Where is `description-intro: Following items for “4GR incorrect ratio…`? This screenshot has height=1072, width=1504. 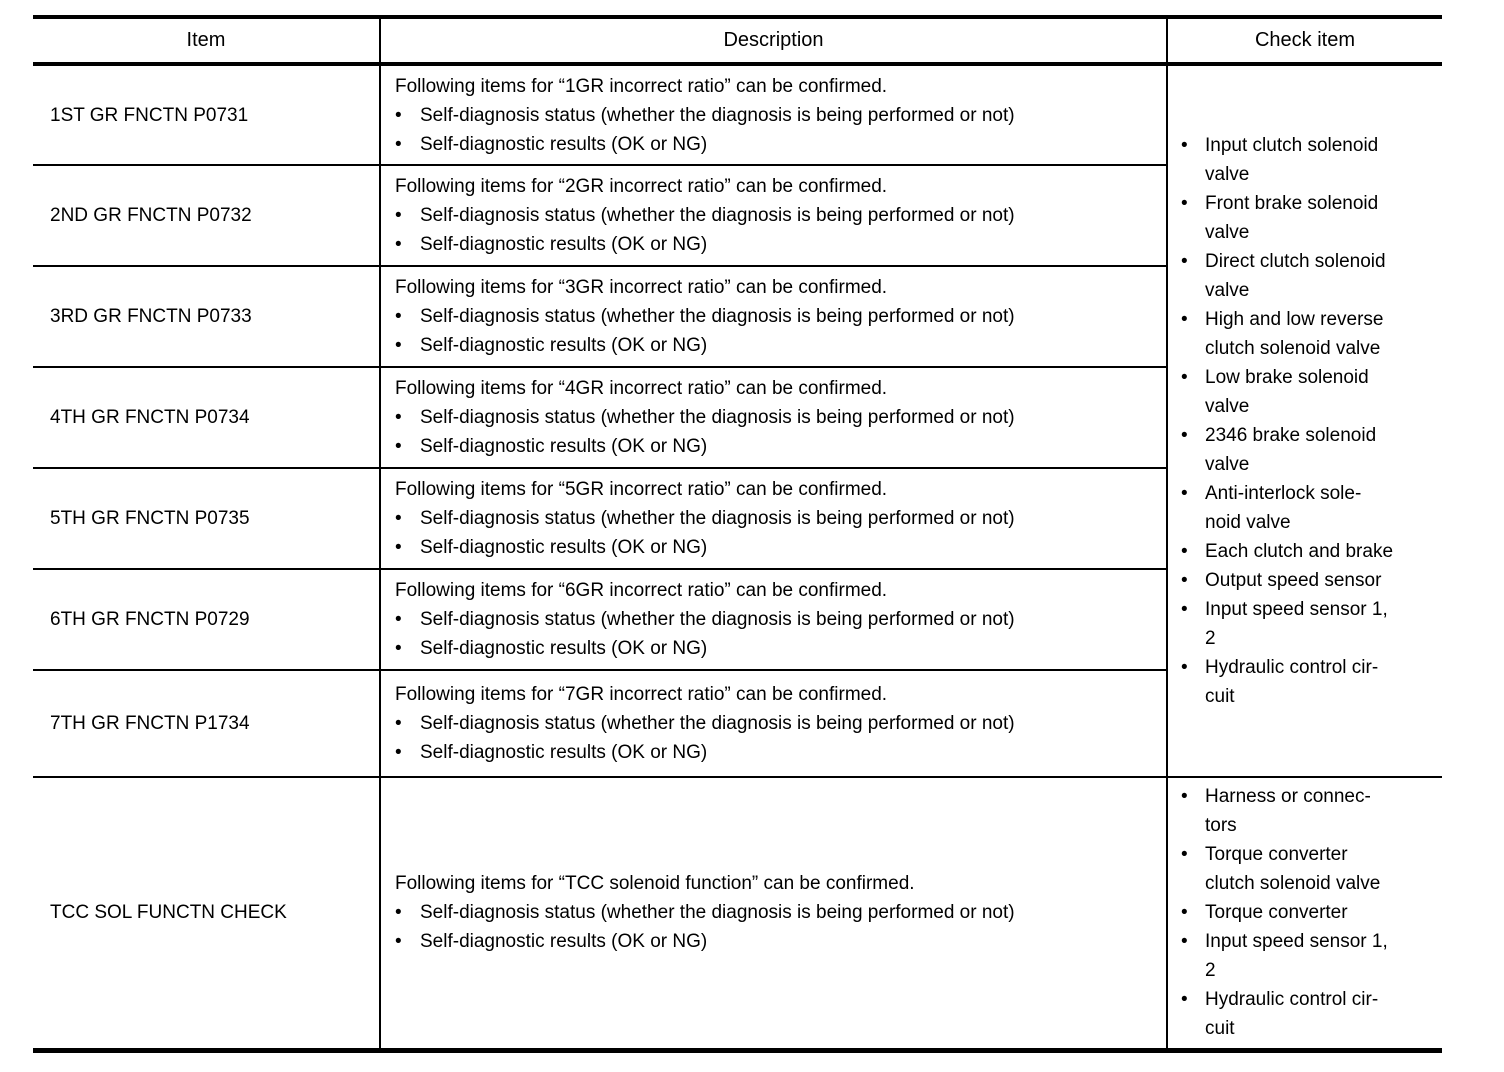 description-intro: Following items for “4GR incorrect ratio… is located at coordinates (641, 388).